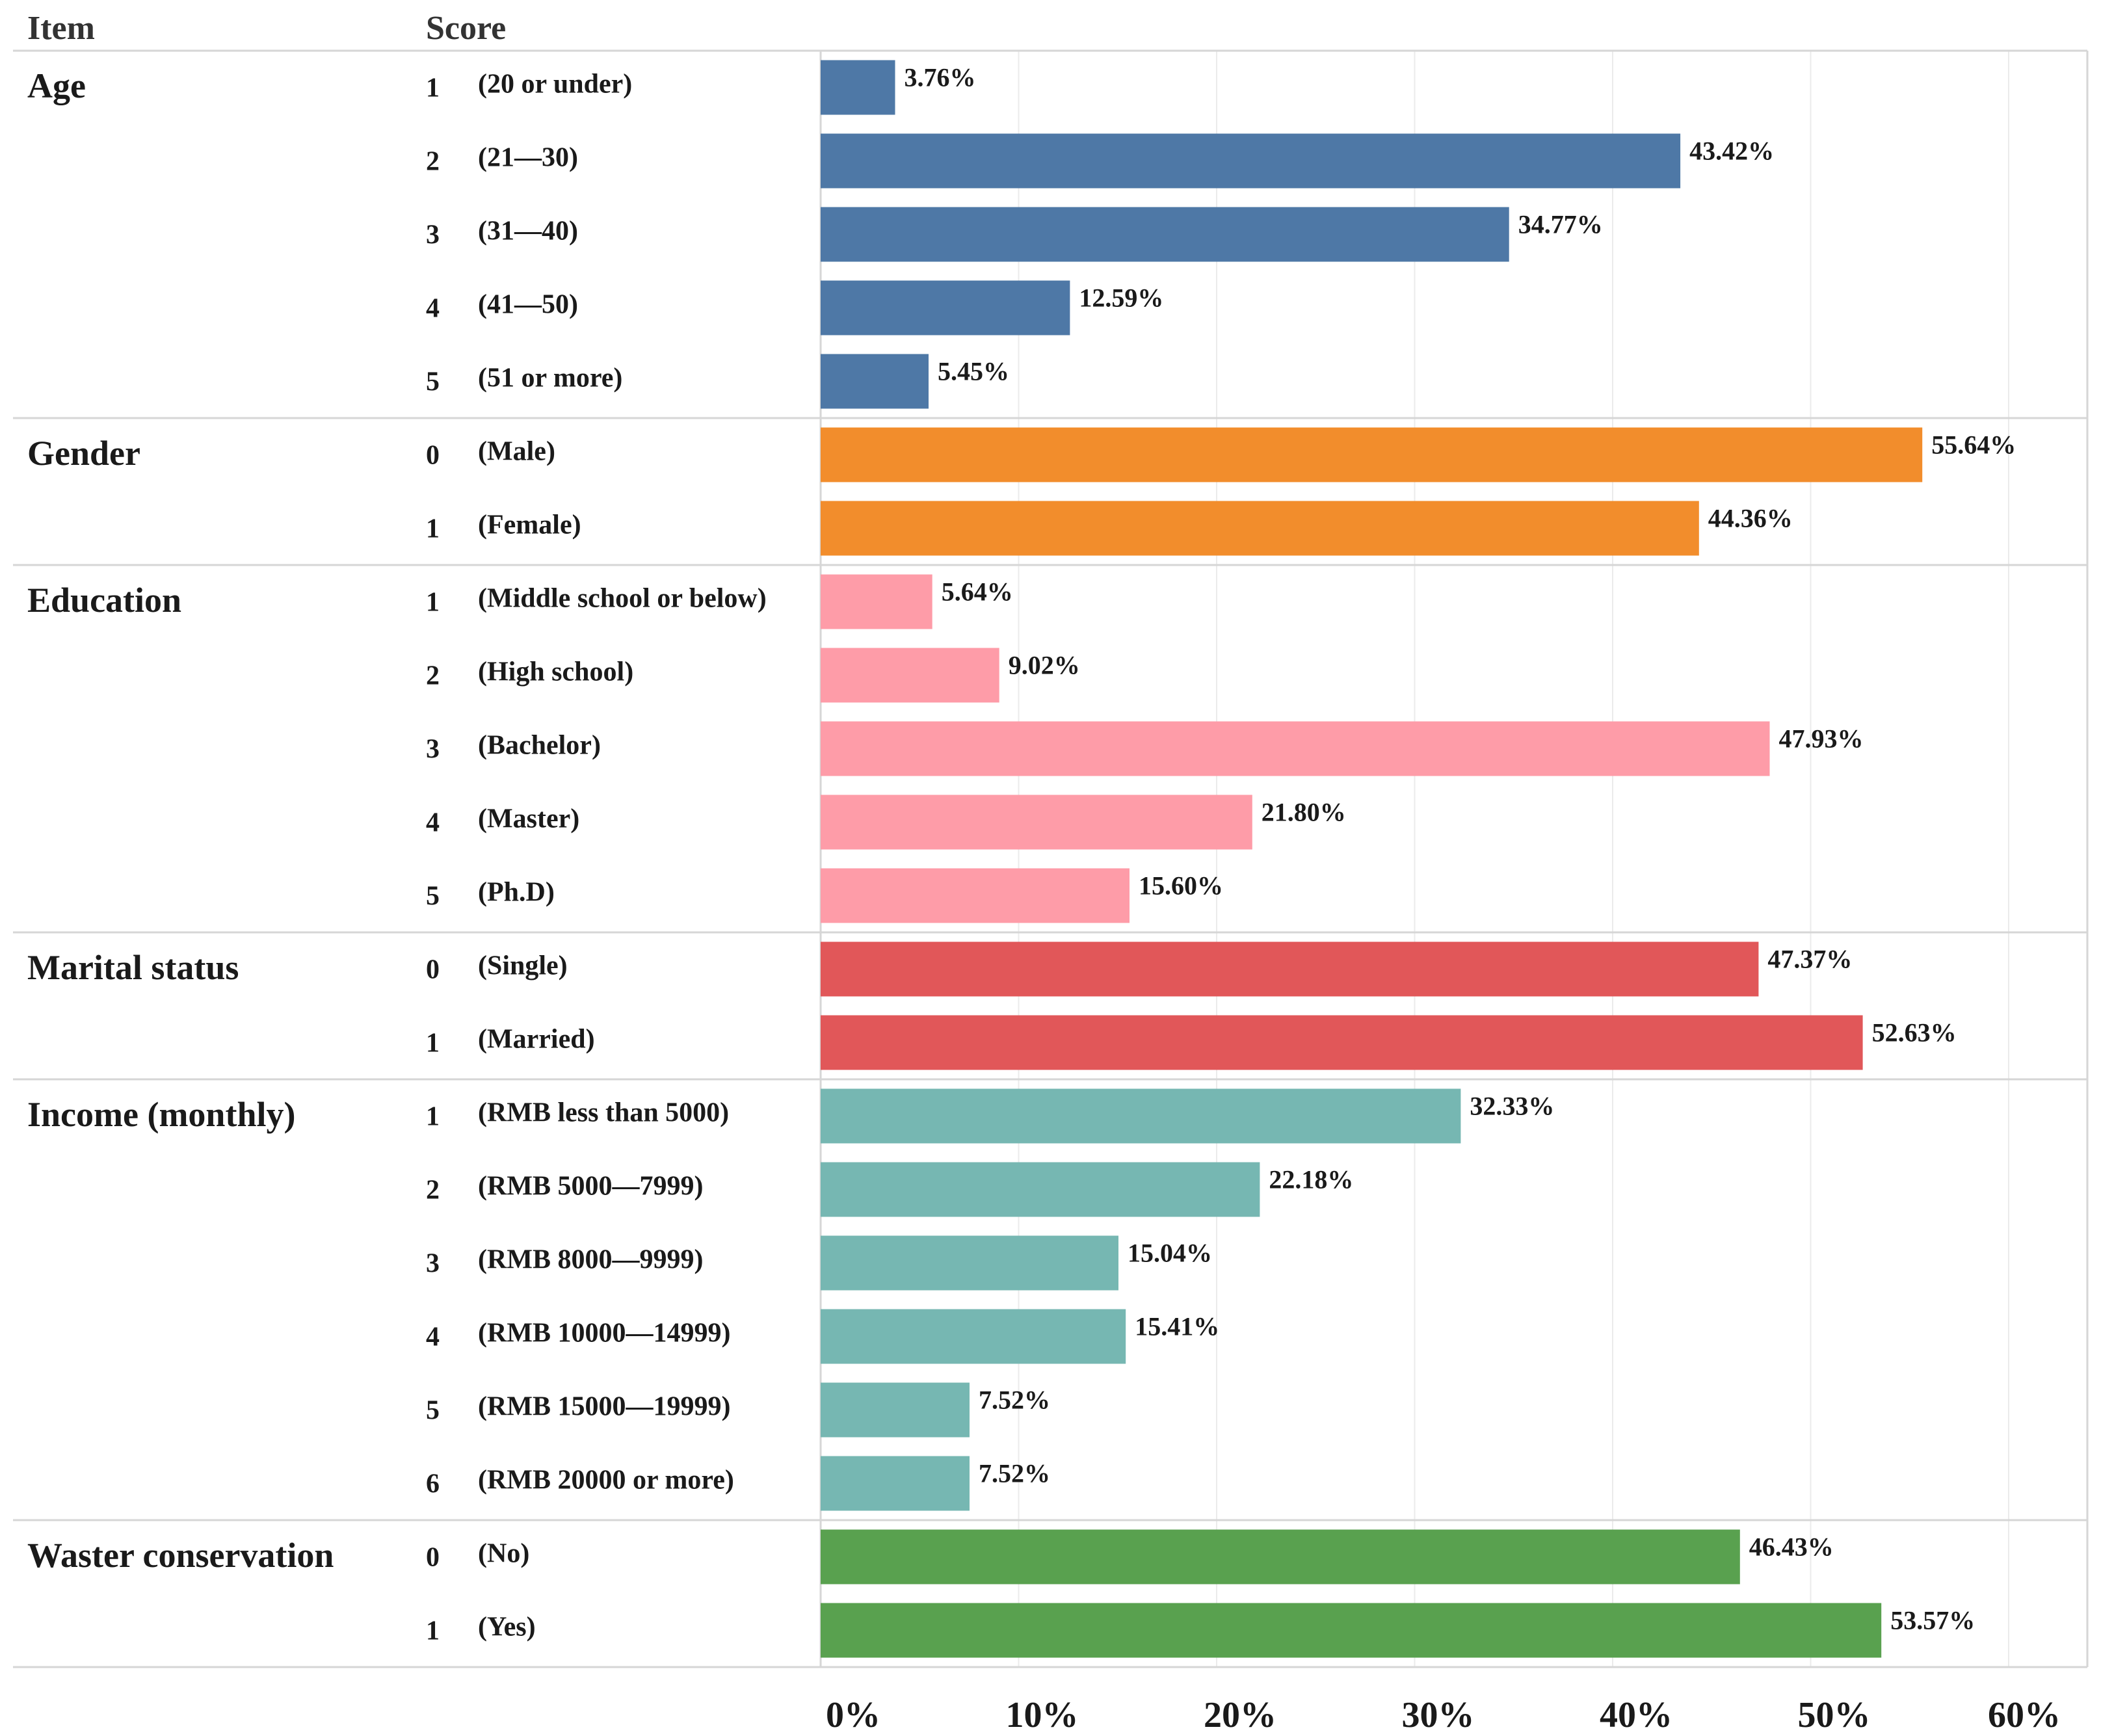 The image size is (2101, 1736). Describe the element at coordinates (83, 453) in the screenshot. I see `group-label: Gender` at that location.